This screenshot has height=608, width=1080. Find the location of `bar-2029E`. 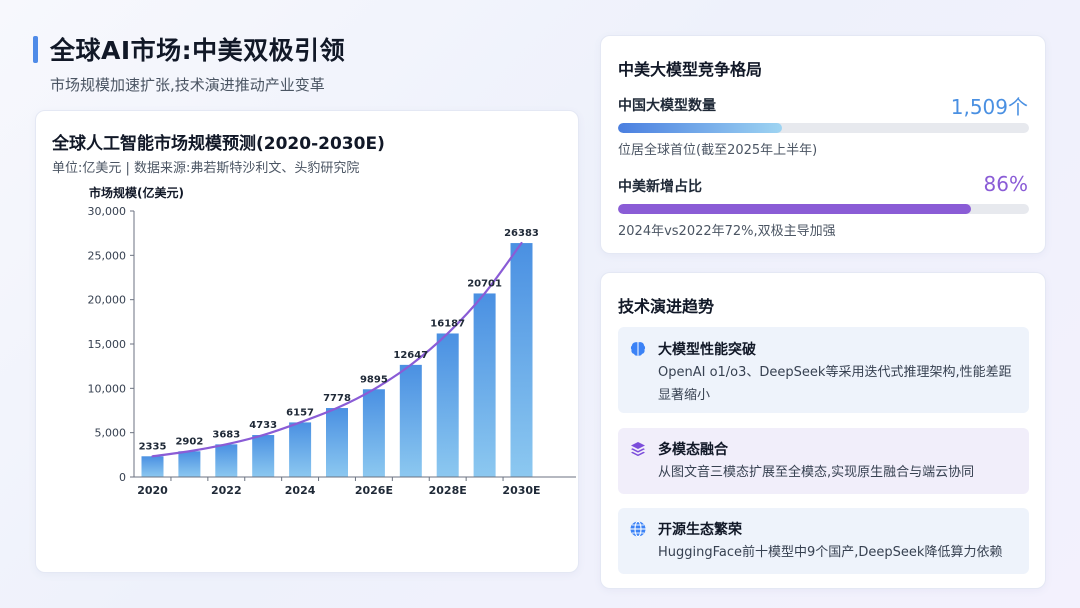

bar-2029E is located at coordinates (484, 385).